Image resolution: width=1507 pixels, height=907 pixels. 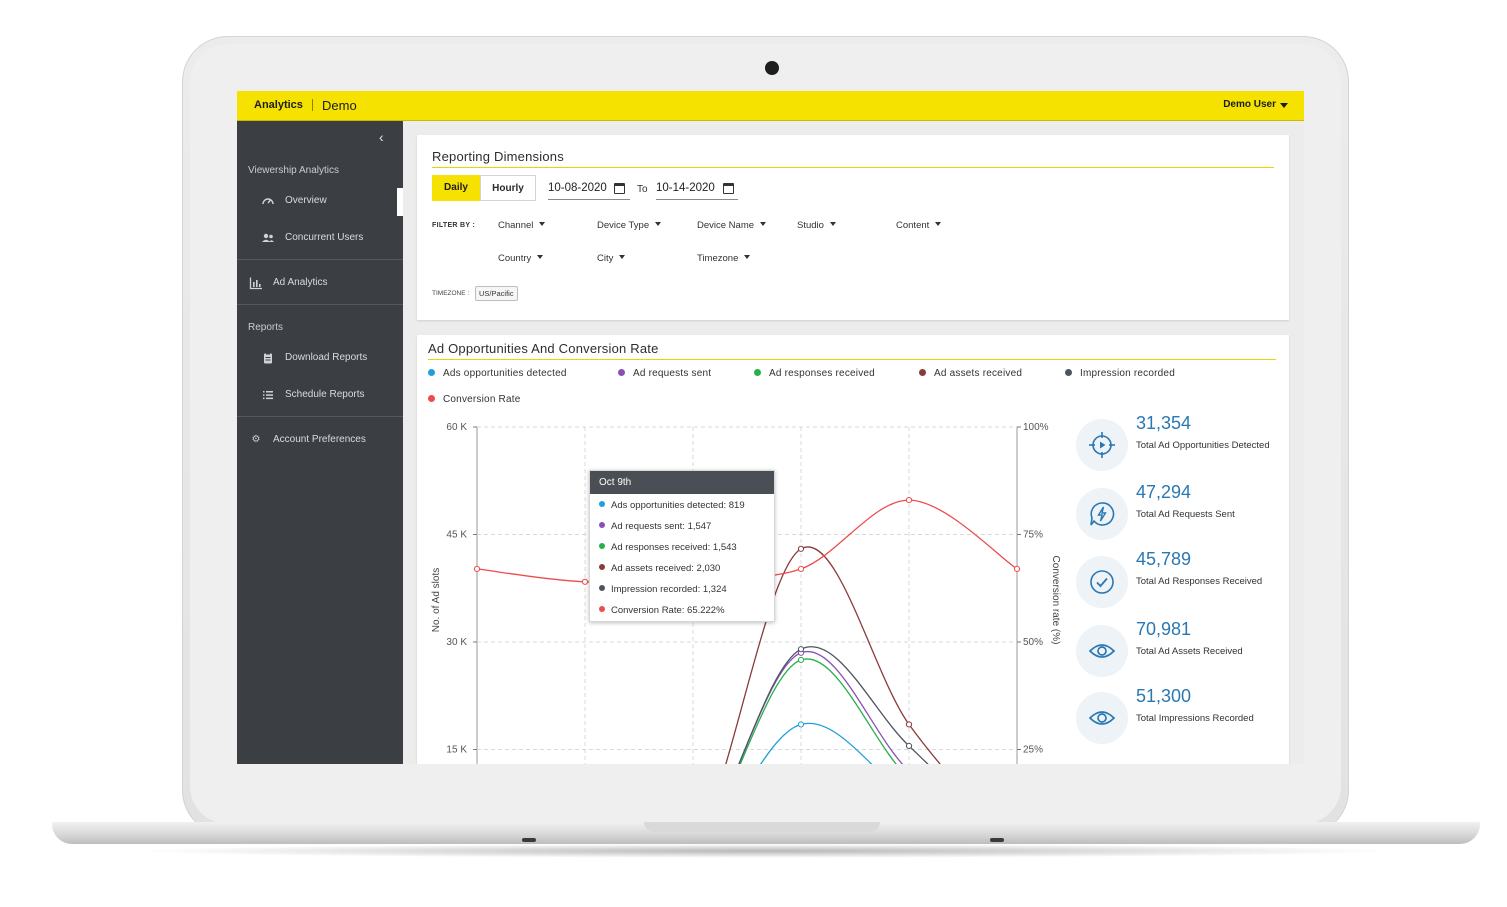 What do you see at coordinates (678, 505) in the screenshot?
I see `tooltip-text: Ads opportunities detected: 819` at bounding box center [678, 505].